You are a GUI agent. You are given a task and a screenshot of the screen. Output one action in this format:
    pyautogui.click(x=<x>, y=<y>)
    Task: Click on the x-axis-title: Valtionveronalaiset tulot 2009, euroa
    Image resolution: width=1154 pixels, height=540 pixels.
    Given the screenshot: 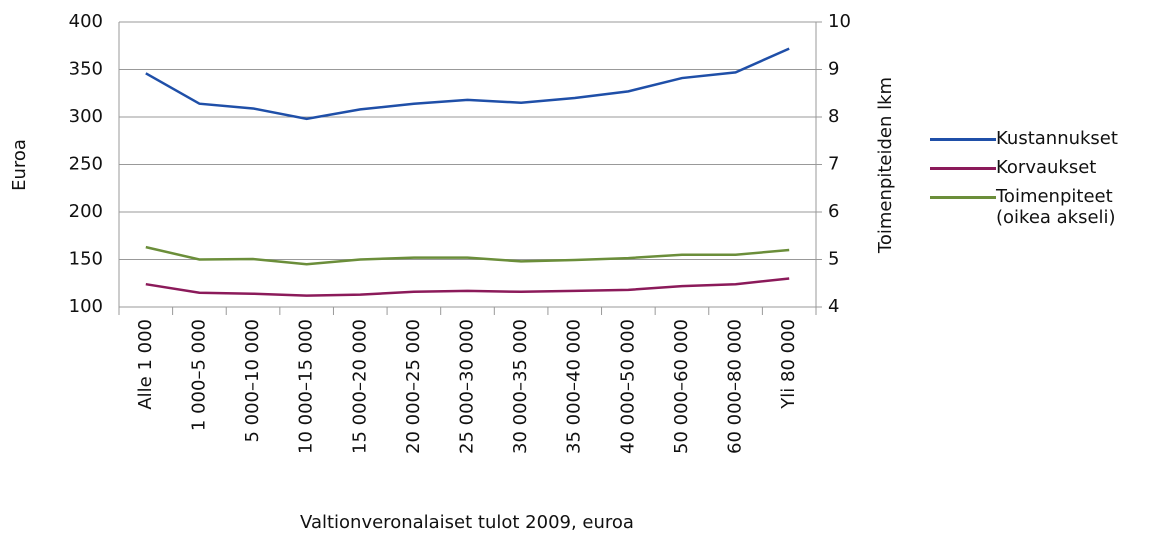 What is the action you would take?
    pyautogui.click(x=467, y=522)
    